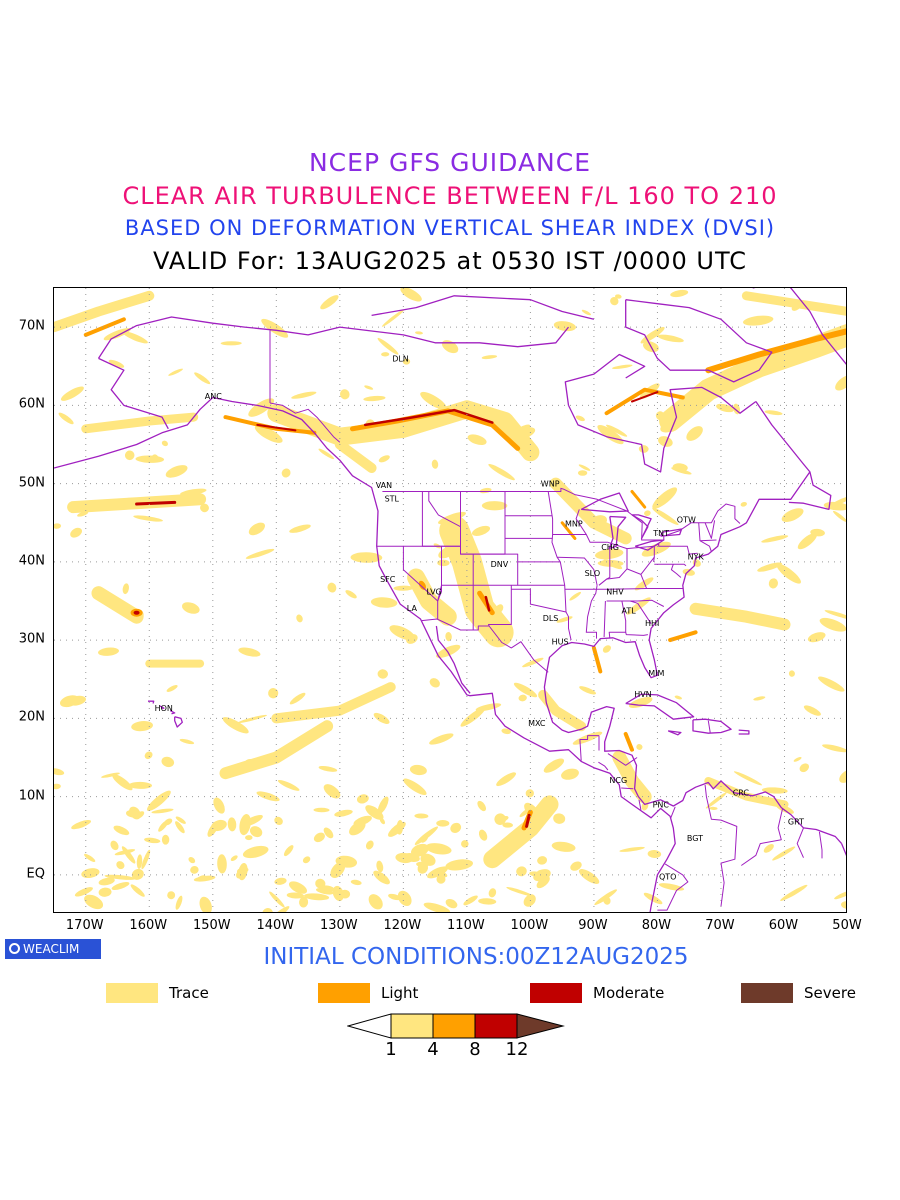 Image resolution: width=900 pixels, height=1200 pixels. Describe the element at coordinates (51, 949) in the screenshot. I see `badge-label: WEACLIM` at that location.